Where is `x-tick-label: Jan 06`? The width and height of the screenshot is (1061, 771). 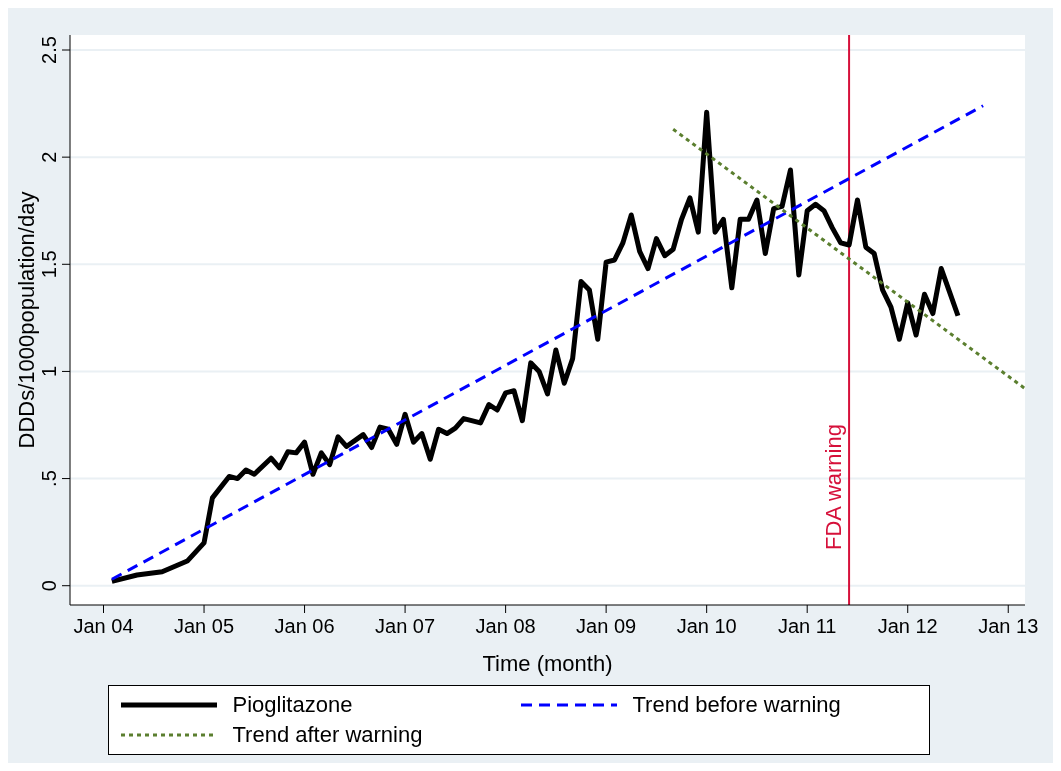 x-tick-label: Jan 06 is located at coordinates (304, 626).